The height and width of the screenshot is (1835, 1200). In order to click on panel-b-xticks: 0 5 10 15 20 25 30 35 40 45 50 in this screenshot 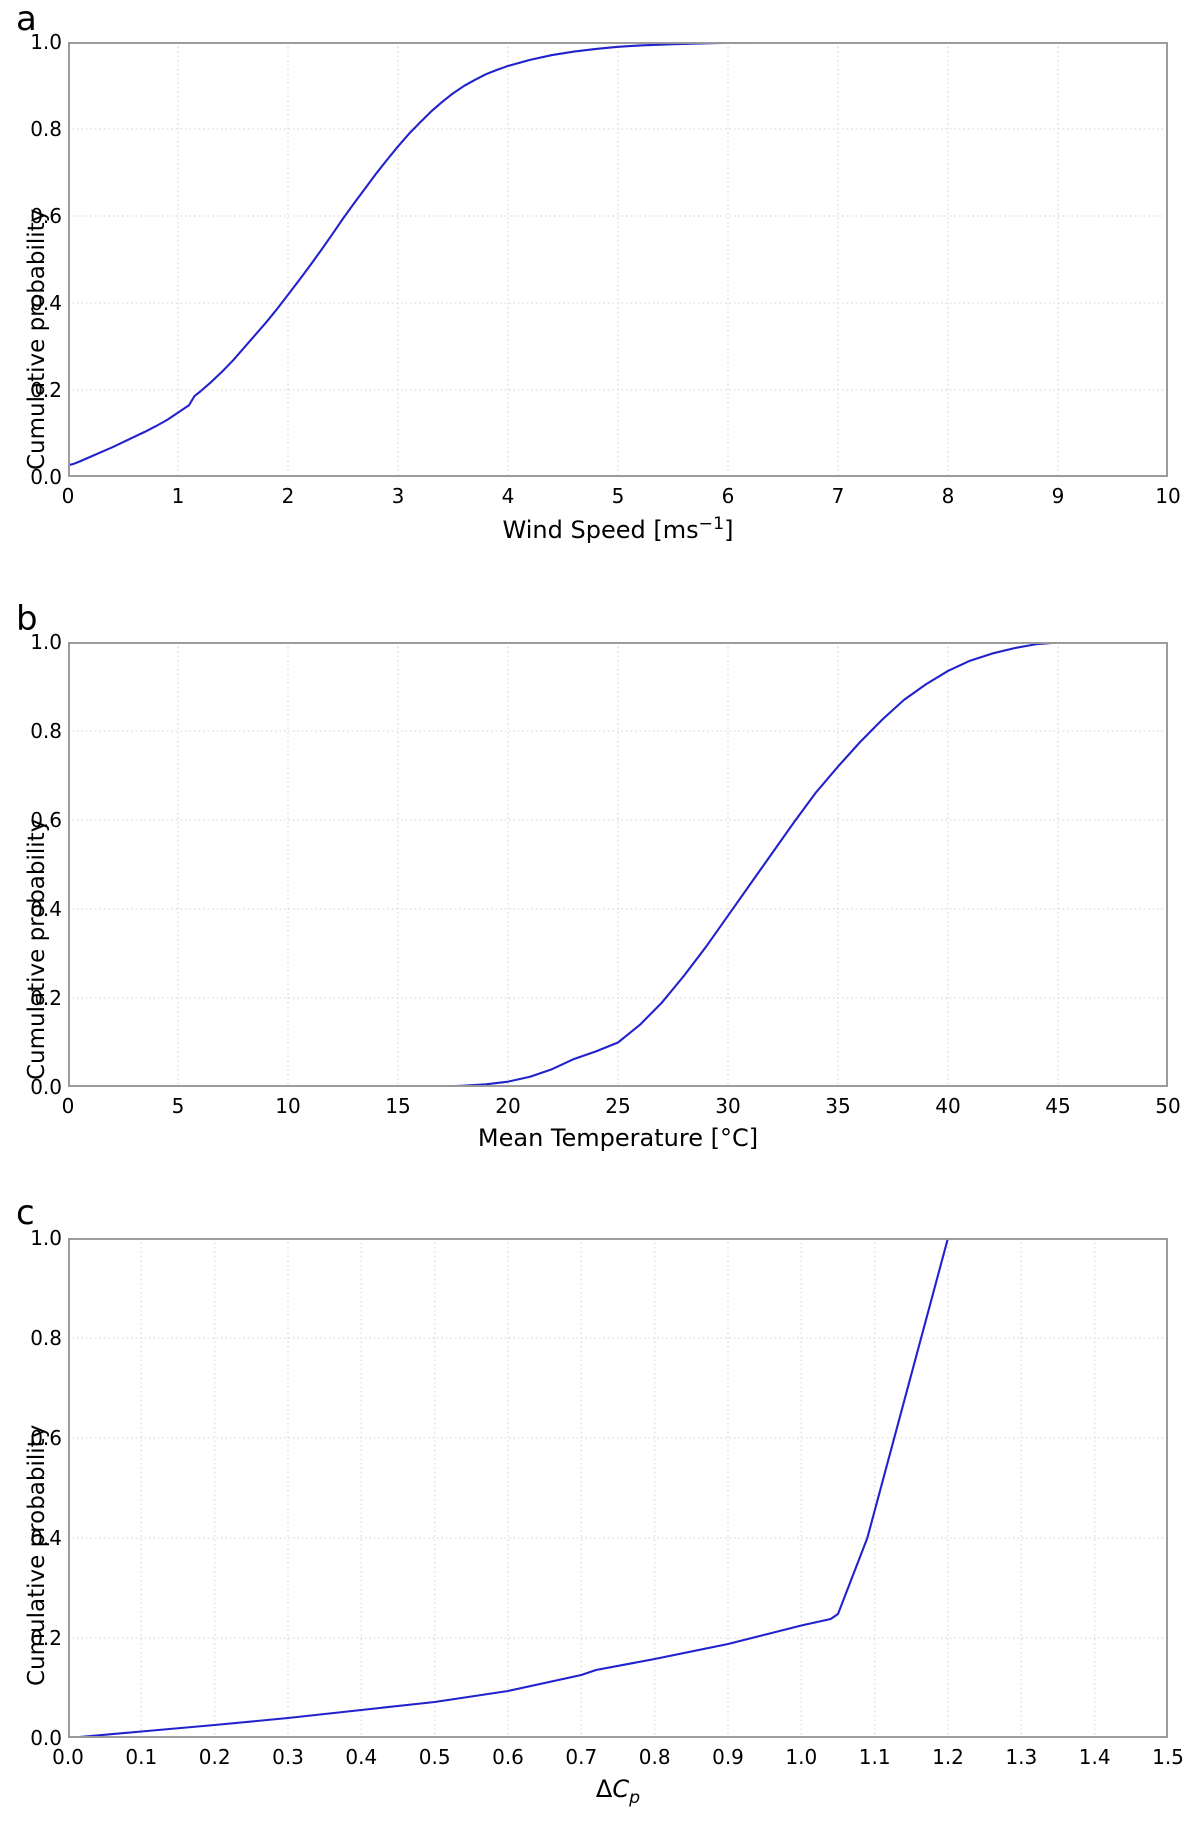, I will do `click(621, 1109)`.